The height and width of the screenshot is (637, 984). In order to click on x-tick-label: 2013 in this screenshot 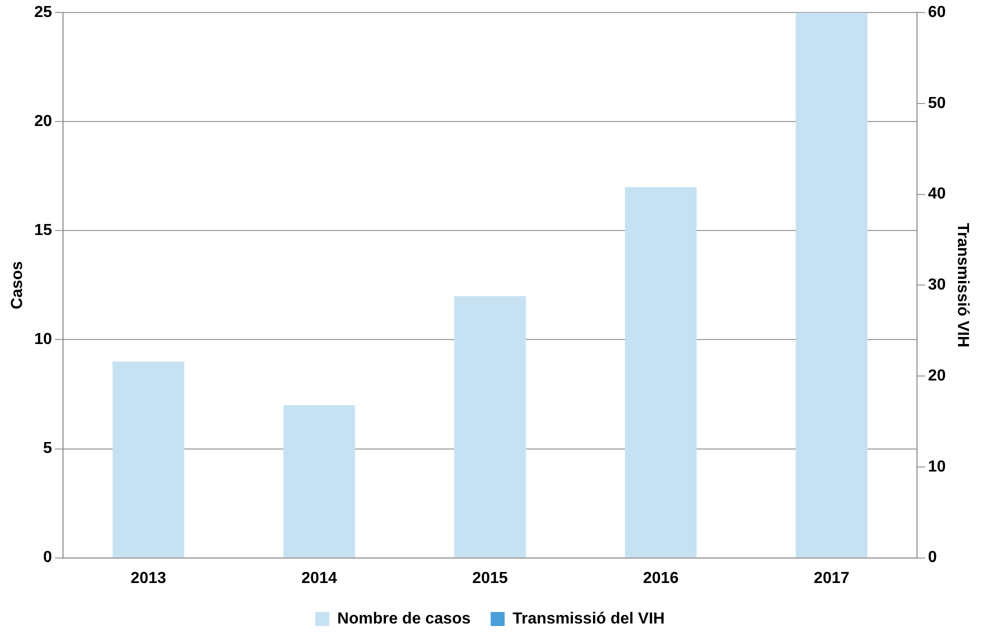, I will do `click(148, 578)`.